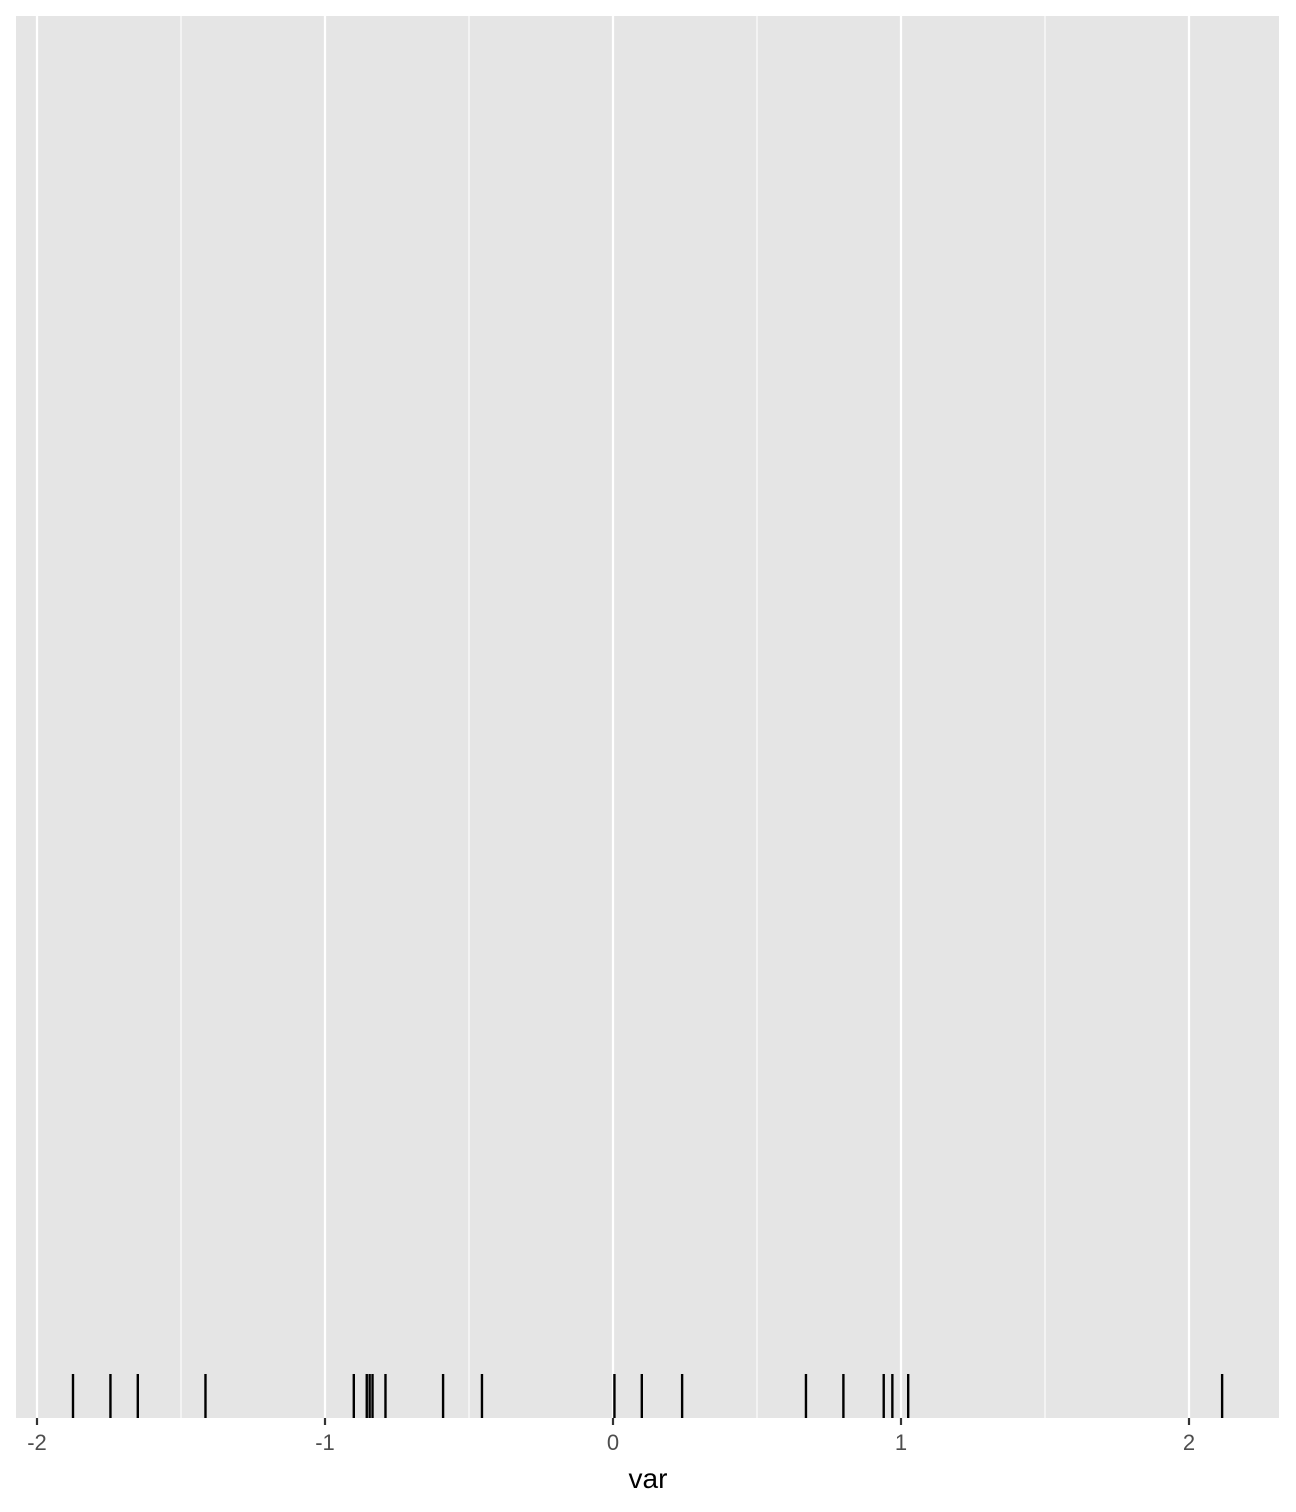  I want to click on x-tick-label: 0, so click(613, 1442).